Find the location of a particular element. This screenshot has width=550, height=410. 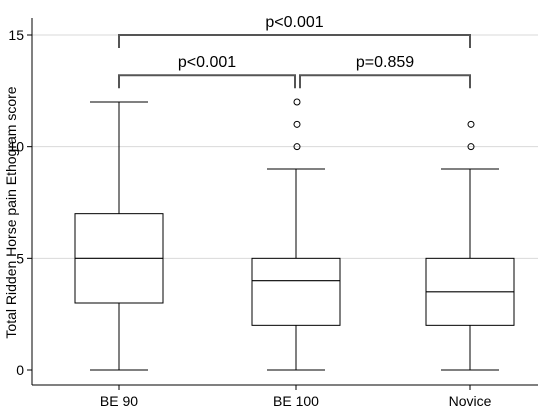

y-tick-label: 0 is located at coordinates (20, 370).